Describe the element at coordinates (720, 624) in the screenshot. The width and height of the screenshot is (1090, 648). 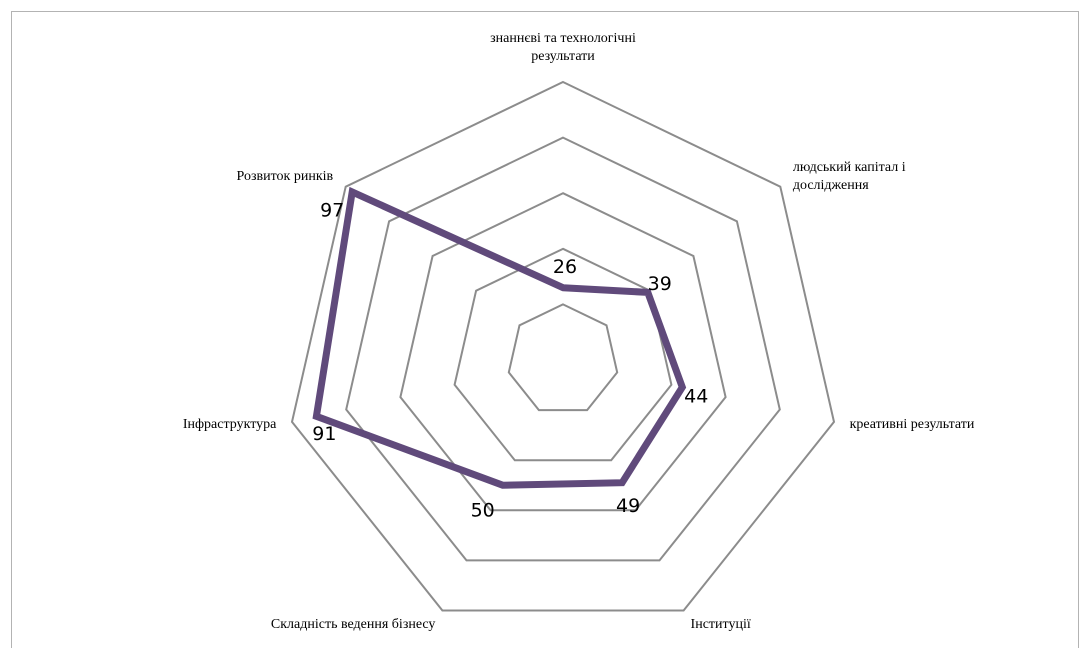
I see `axis-label: Інституції` at that location.